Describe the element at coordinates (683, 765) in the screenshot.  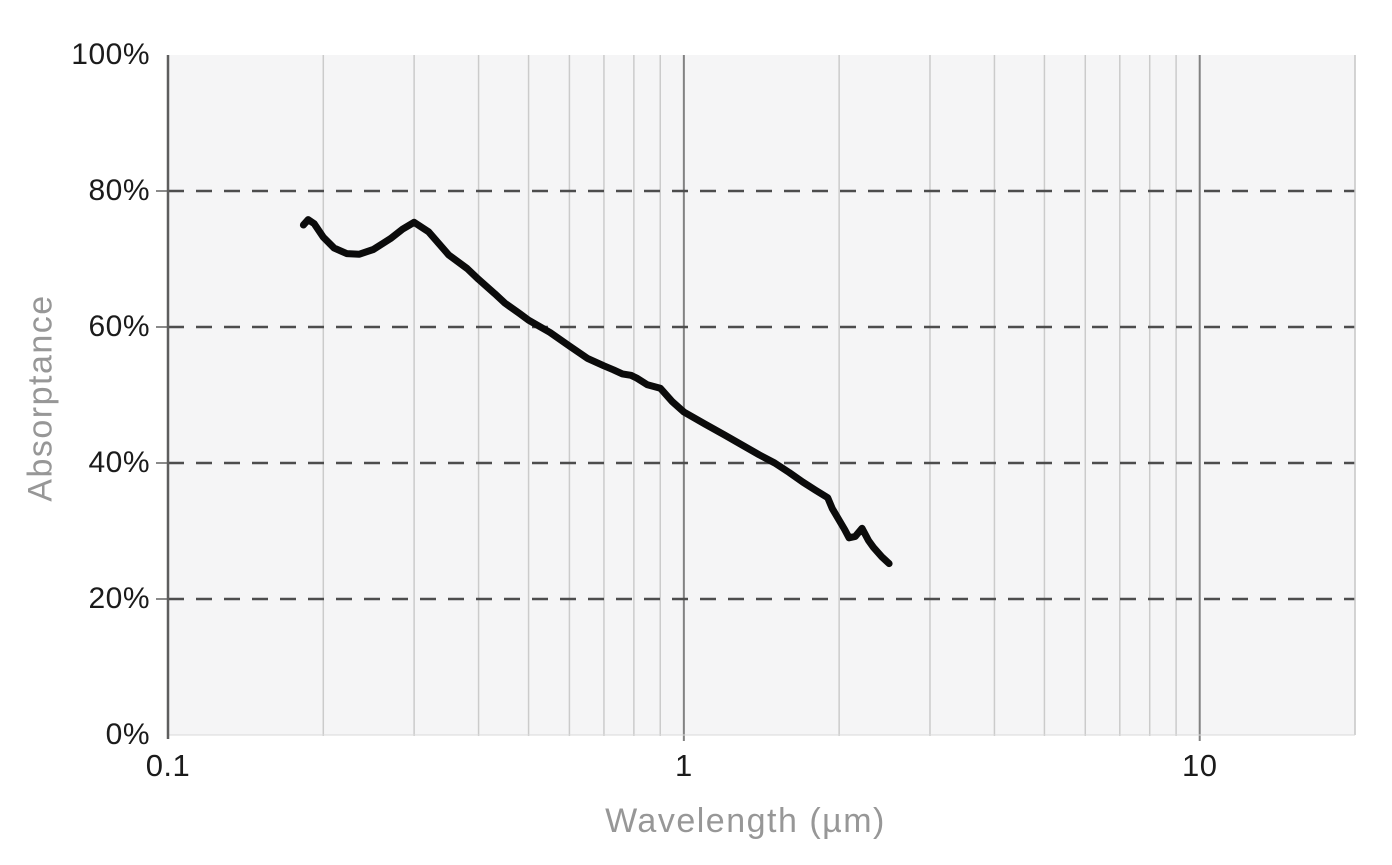
I see `x-tick-label: 1` at that location.